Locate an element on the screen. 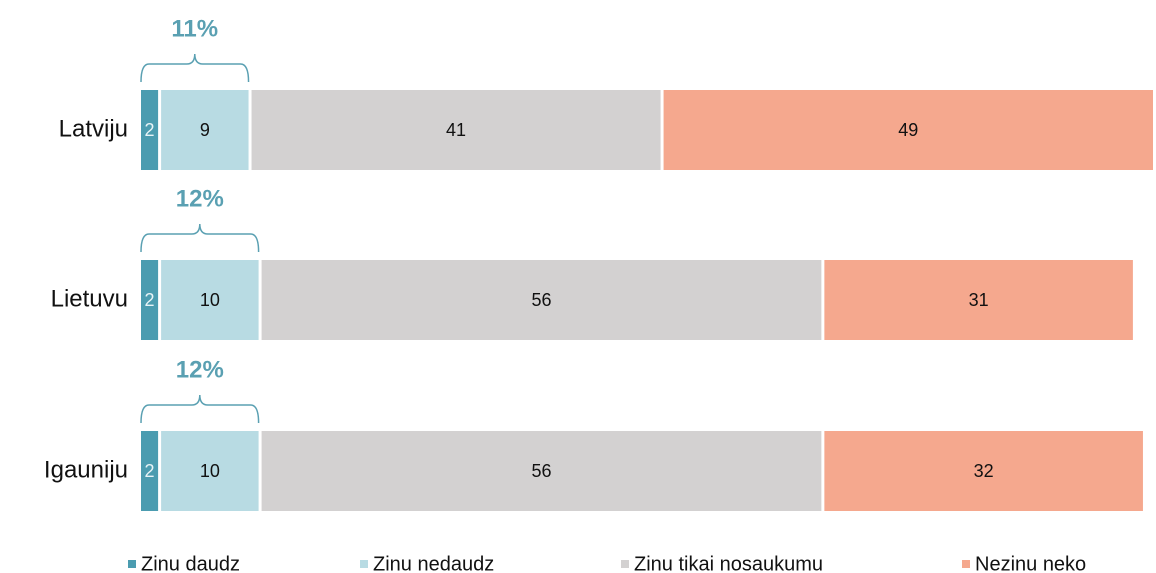 This screenshot has width=1156, height=573. segment-label: 49 is located at coordinates (908, 130).